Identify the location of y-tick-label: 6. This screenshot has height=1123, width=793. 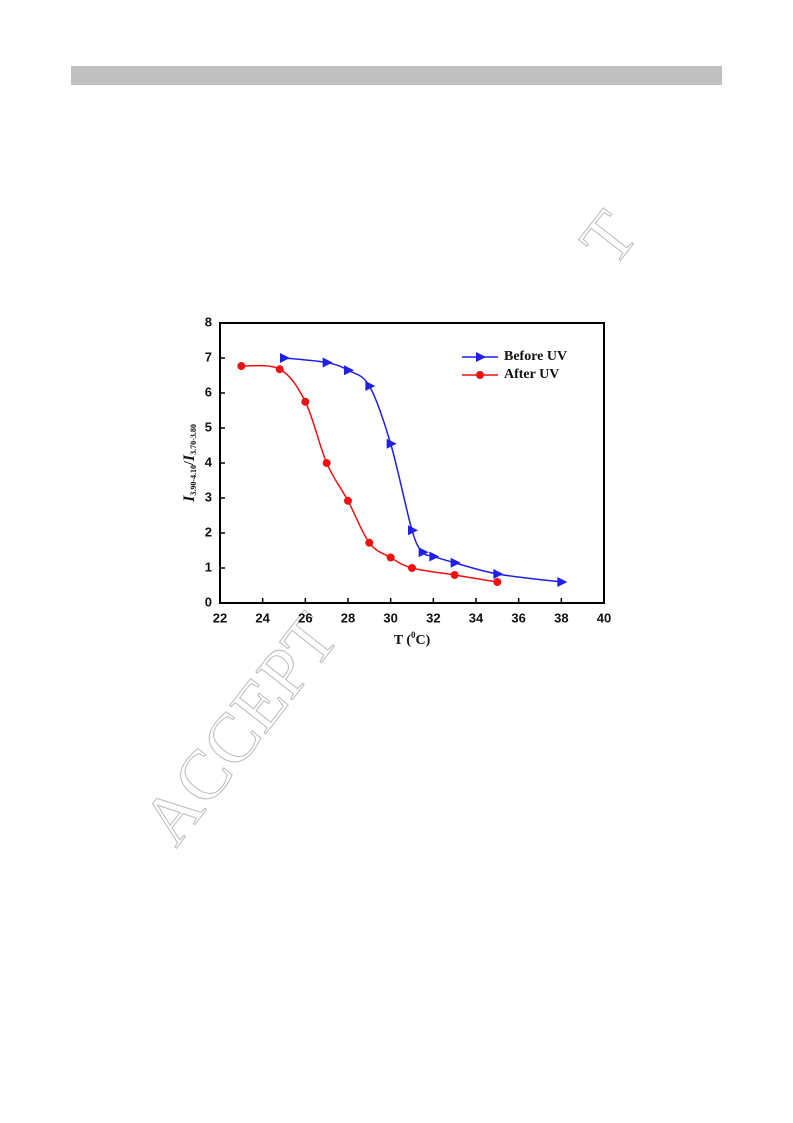
(208, 391).